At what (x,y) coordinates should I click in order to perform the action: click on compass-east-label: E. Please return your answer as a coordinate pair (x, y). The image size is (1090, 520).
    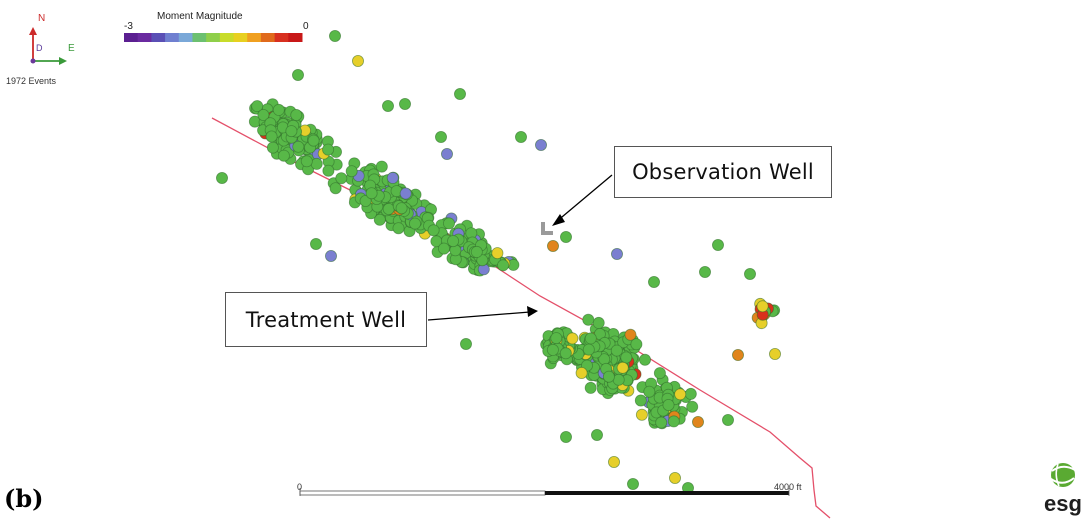
    Looking at the image, I should click on (71, 48).